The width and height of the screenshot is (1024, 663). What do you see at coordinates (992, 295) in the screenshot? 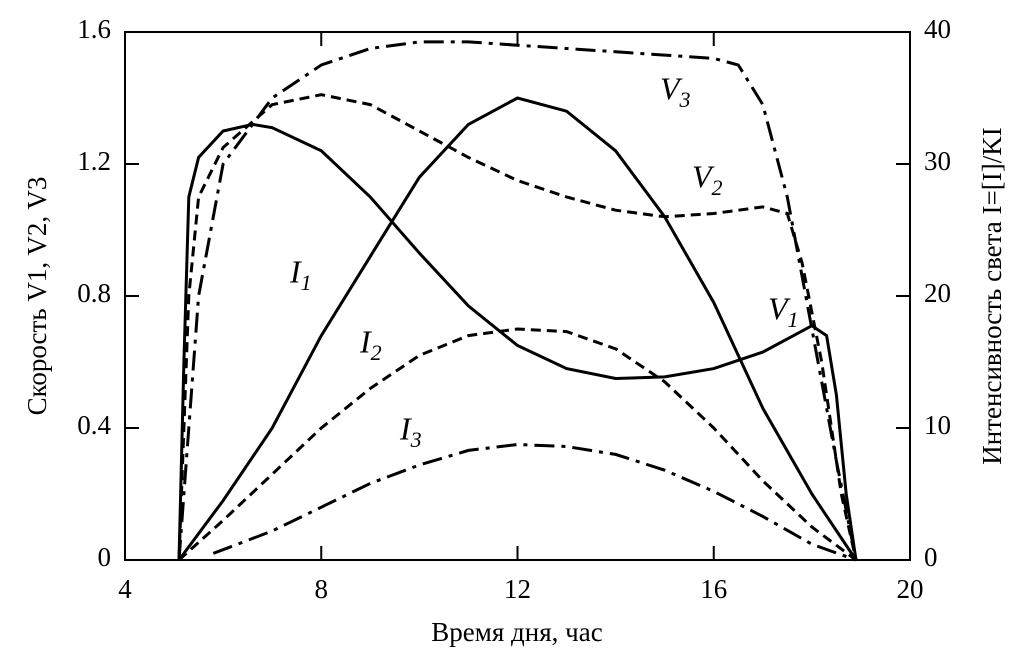
I see `y2-axis-label: Интенсивность света I=[I]/KI` at bounding box center [992, 295].